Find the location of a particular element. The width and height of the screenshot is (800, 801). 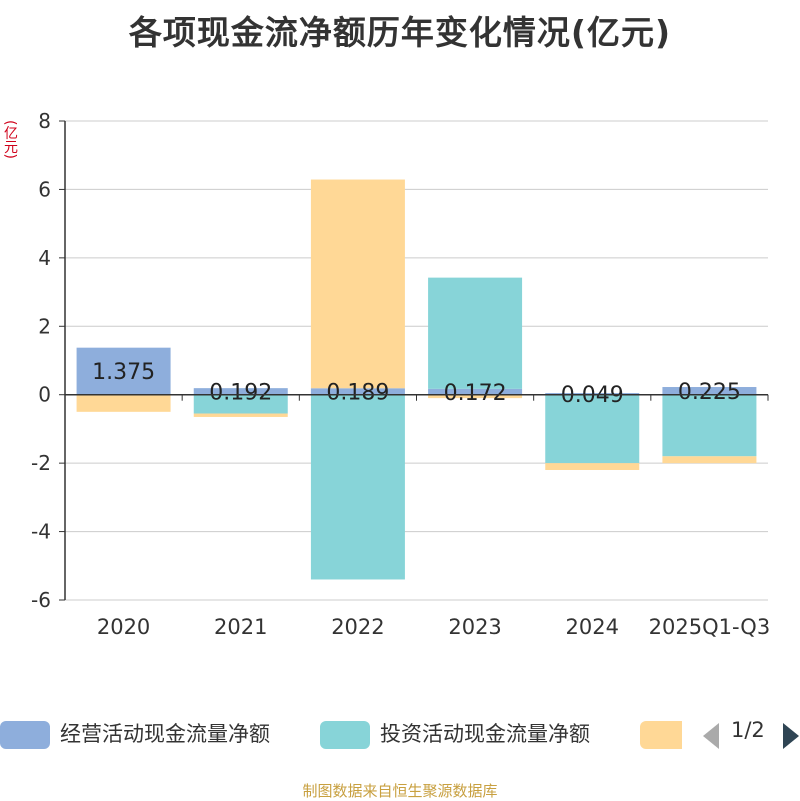

chart-title: 各项现金流净额历年变化情况(亿元) is located at coordinates (400, 32).